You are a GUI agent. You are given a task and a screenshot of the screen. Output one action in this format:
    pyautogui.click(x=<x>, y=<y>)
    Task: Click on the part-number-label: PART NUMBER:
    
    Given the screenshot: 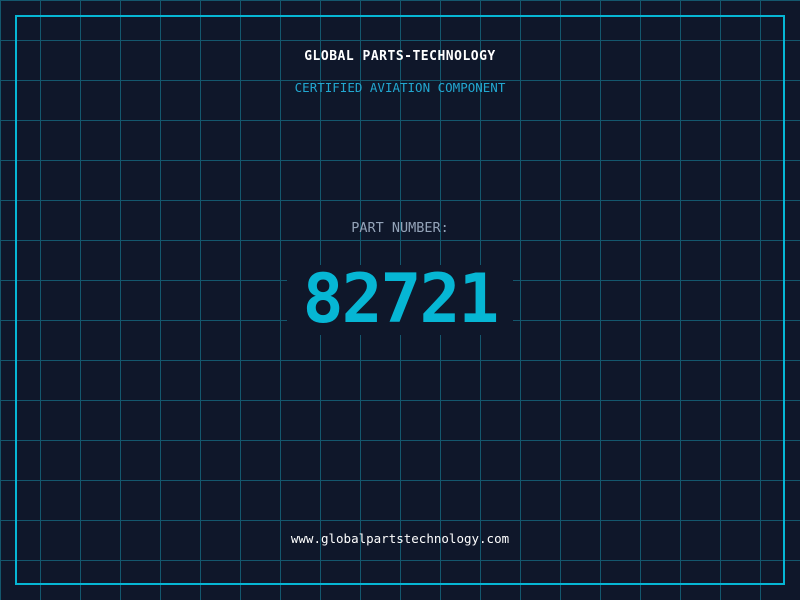 What is the action you would take?
    pyautogui.click(x=400, y=228)
    